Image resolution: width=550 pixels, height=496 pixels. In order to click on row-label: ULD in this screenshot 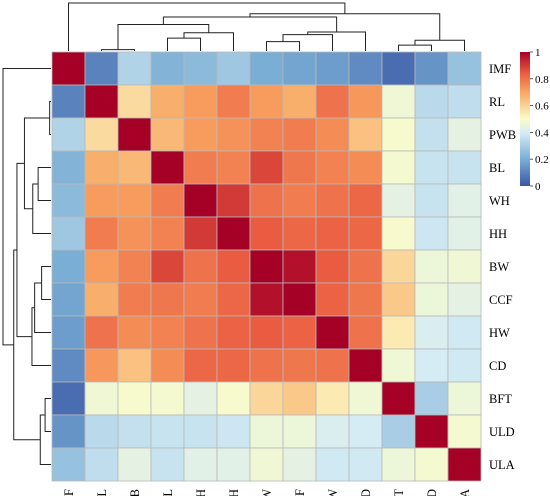, I will do `click(502, 432)`.